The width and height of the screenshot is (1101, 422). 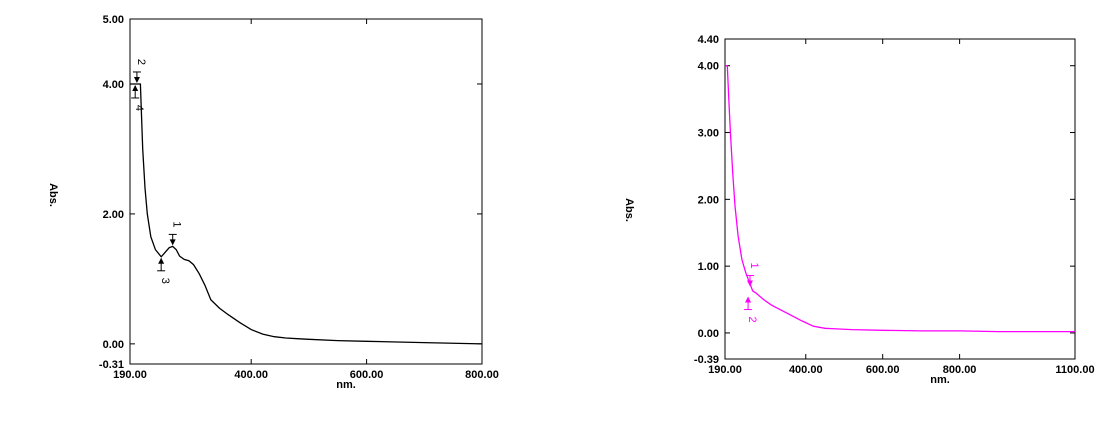 I want to click on y-tick-label: 4.40, so click(x=708, y=40).